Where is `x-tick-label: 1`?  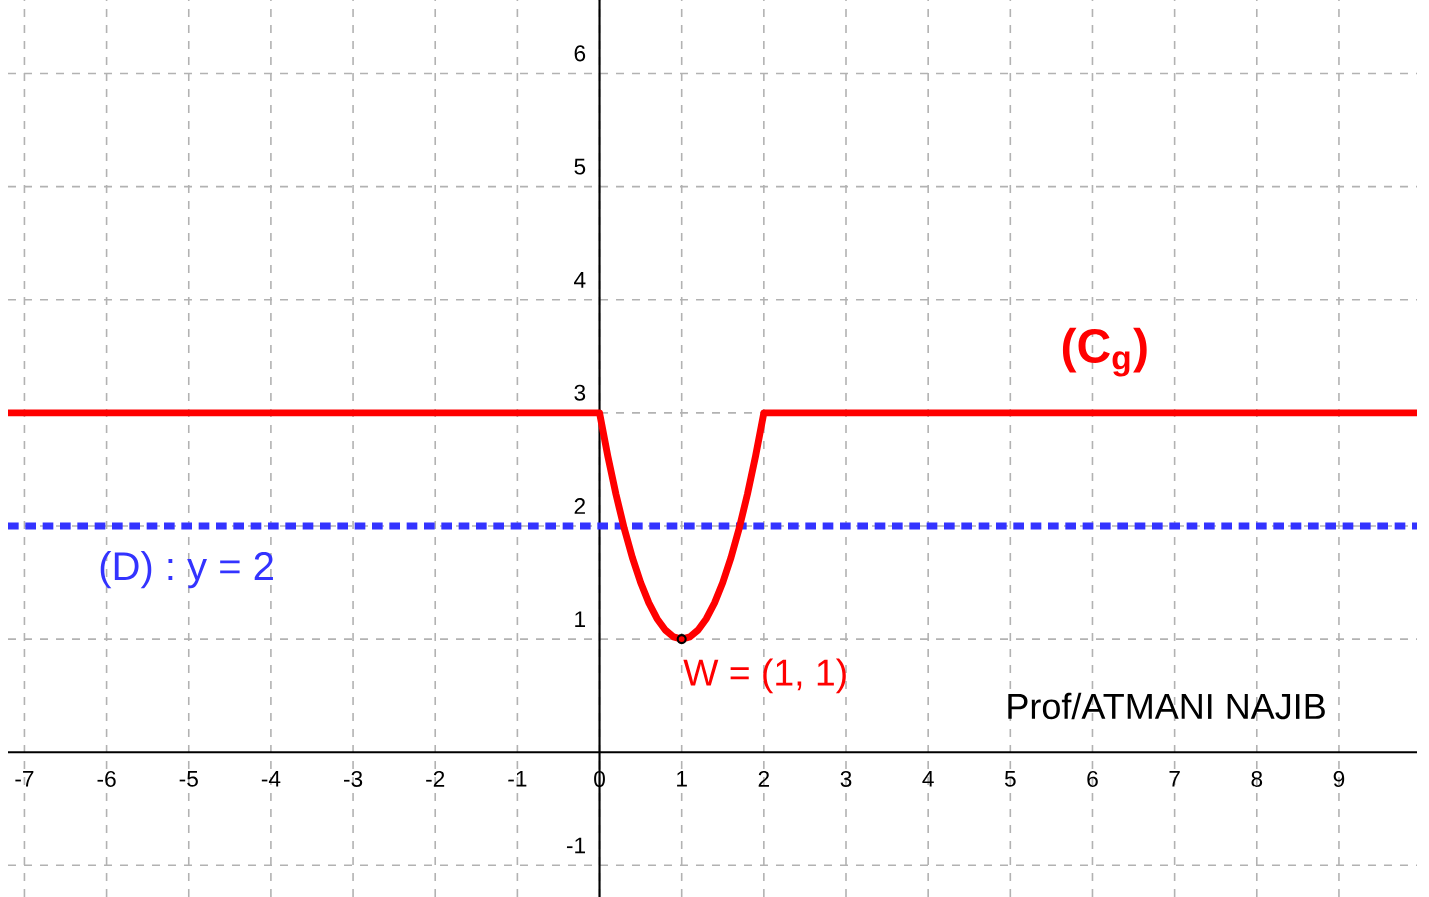
x-tick-label: 1 is located at coordinates (682, 778).